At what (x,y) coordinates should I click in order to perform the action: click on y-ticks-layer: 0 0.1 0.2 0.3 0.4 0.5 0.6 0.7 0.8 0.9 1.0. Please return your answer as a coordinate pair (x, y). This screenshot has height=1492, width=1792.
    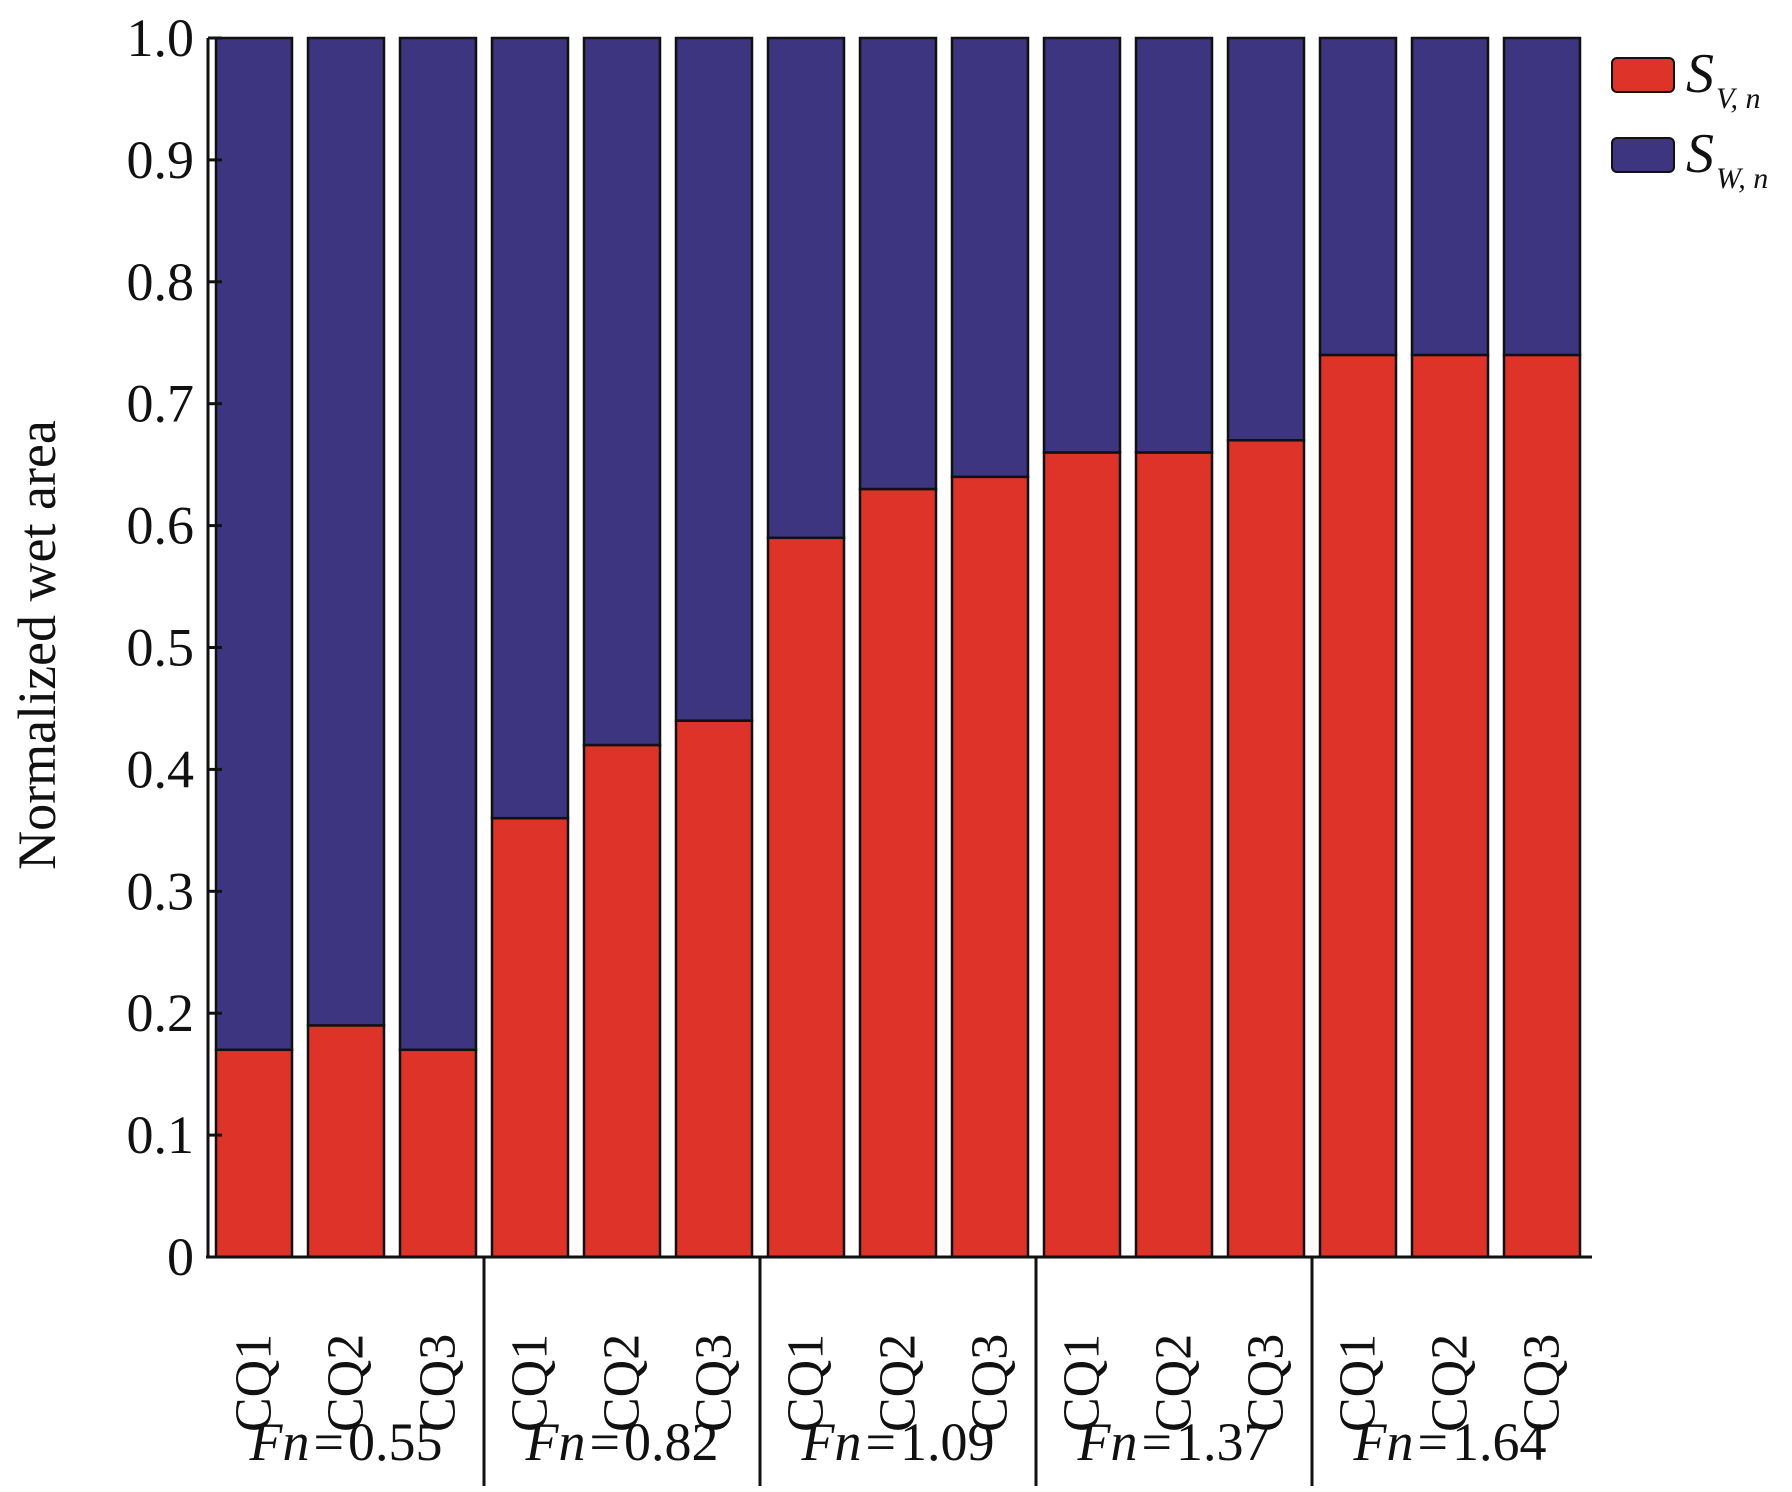
    Looking at the image, I should click on (174, 647).